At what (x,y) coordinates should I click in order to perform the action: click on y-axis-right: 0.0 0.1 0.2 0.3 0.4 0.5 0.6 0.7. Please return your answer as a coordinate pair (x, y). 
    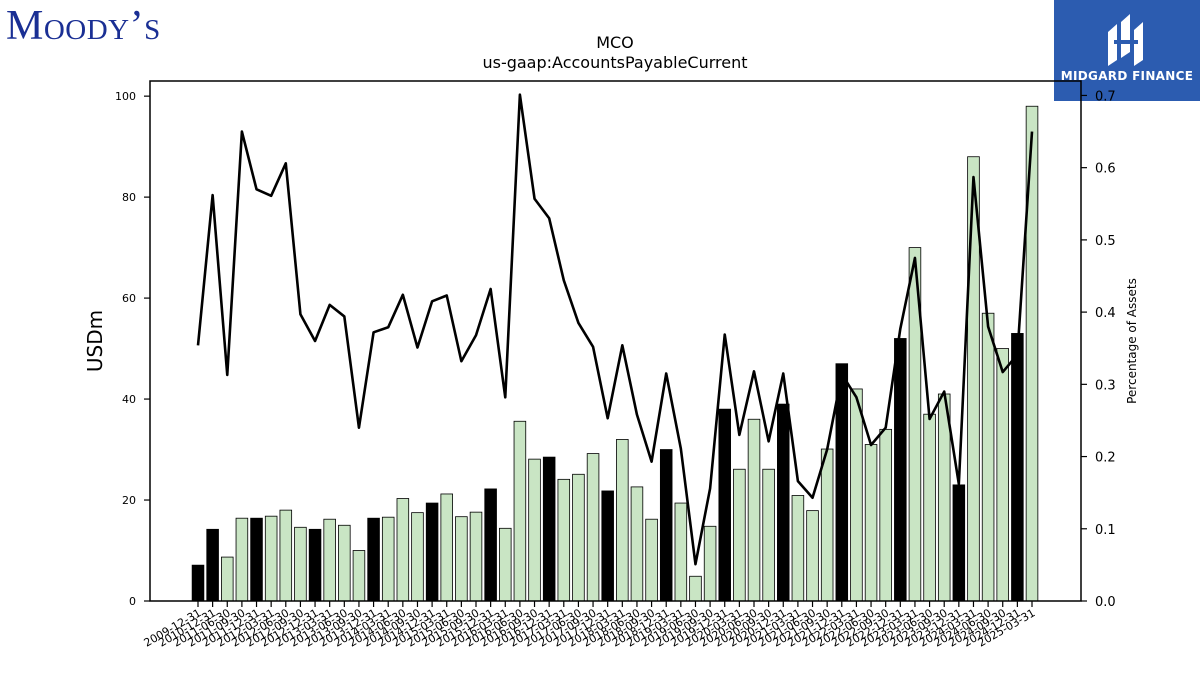
    Looking at the image, I should click on (1098, 349).